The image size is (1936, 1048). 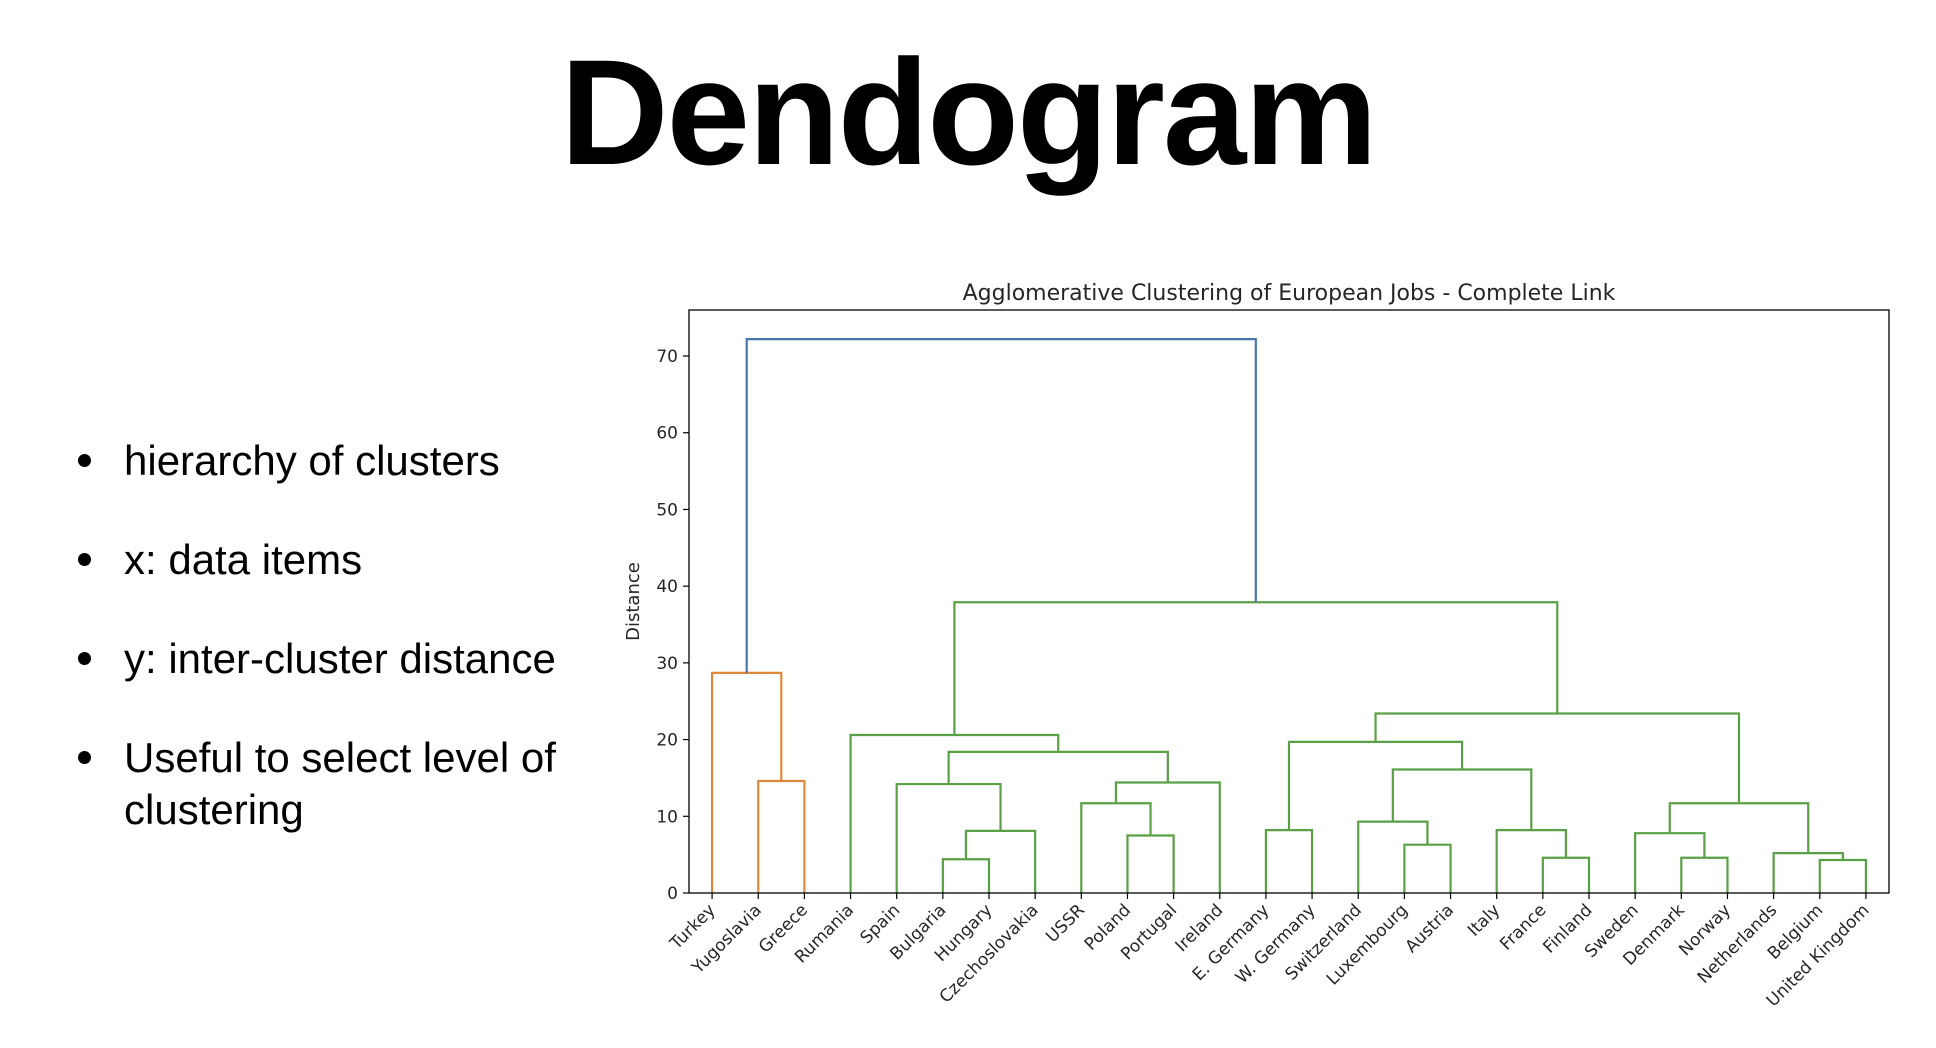 What do you see at coordinates (968, 112) in the screenshot?
I see `slide-title: Dendogram` at bounding box center [968, 112].